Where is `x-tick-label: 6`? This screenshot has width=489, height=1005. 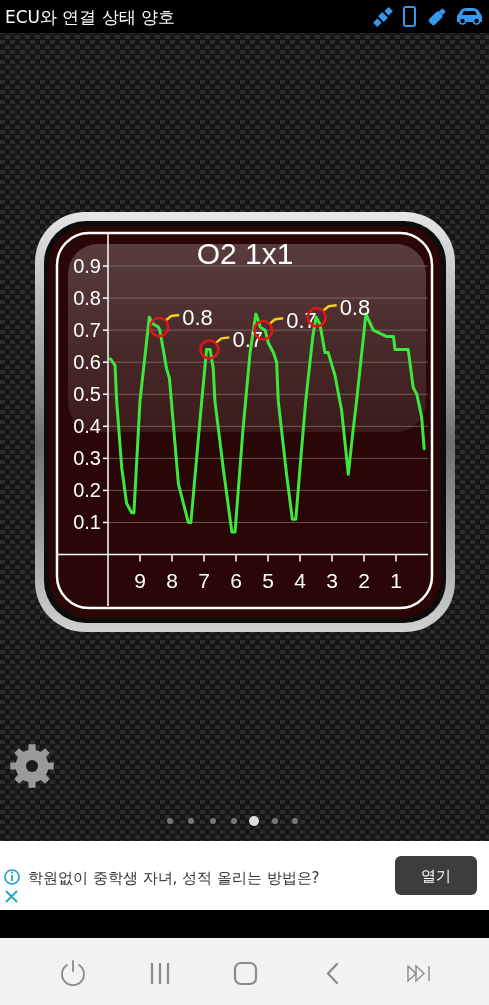
x-tick-label: 6 is located at coordinates (236, 580).